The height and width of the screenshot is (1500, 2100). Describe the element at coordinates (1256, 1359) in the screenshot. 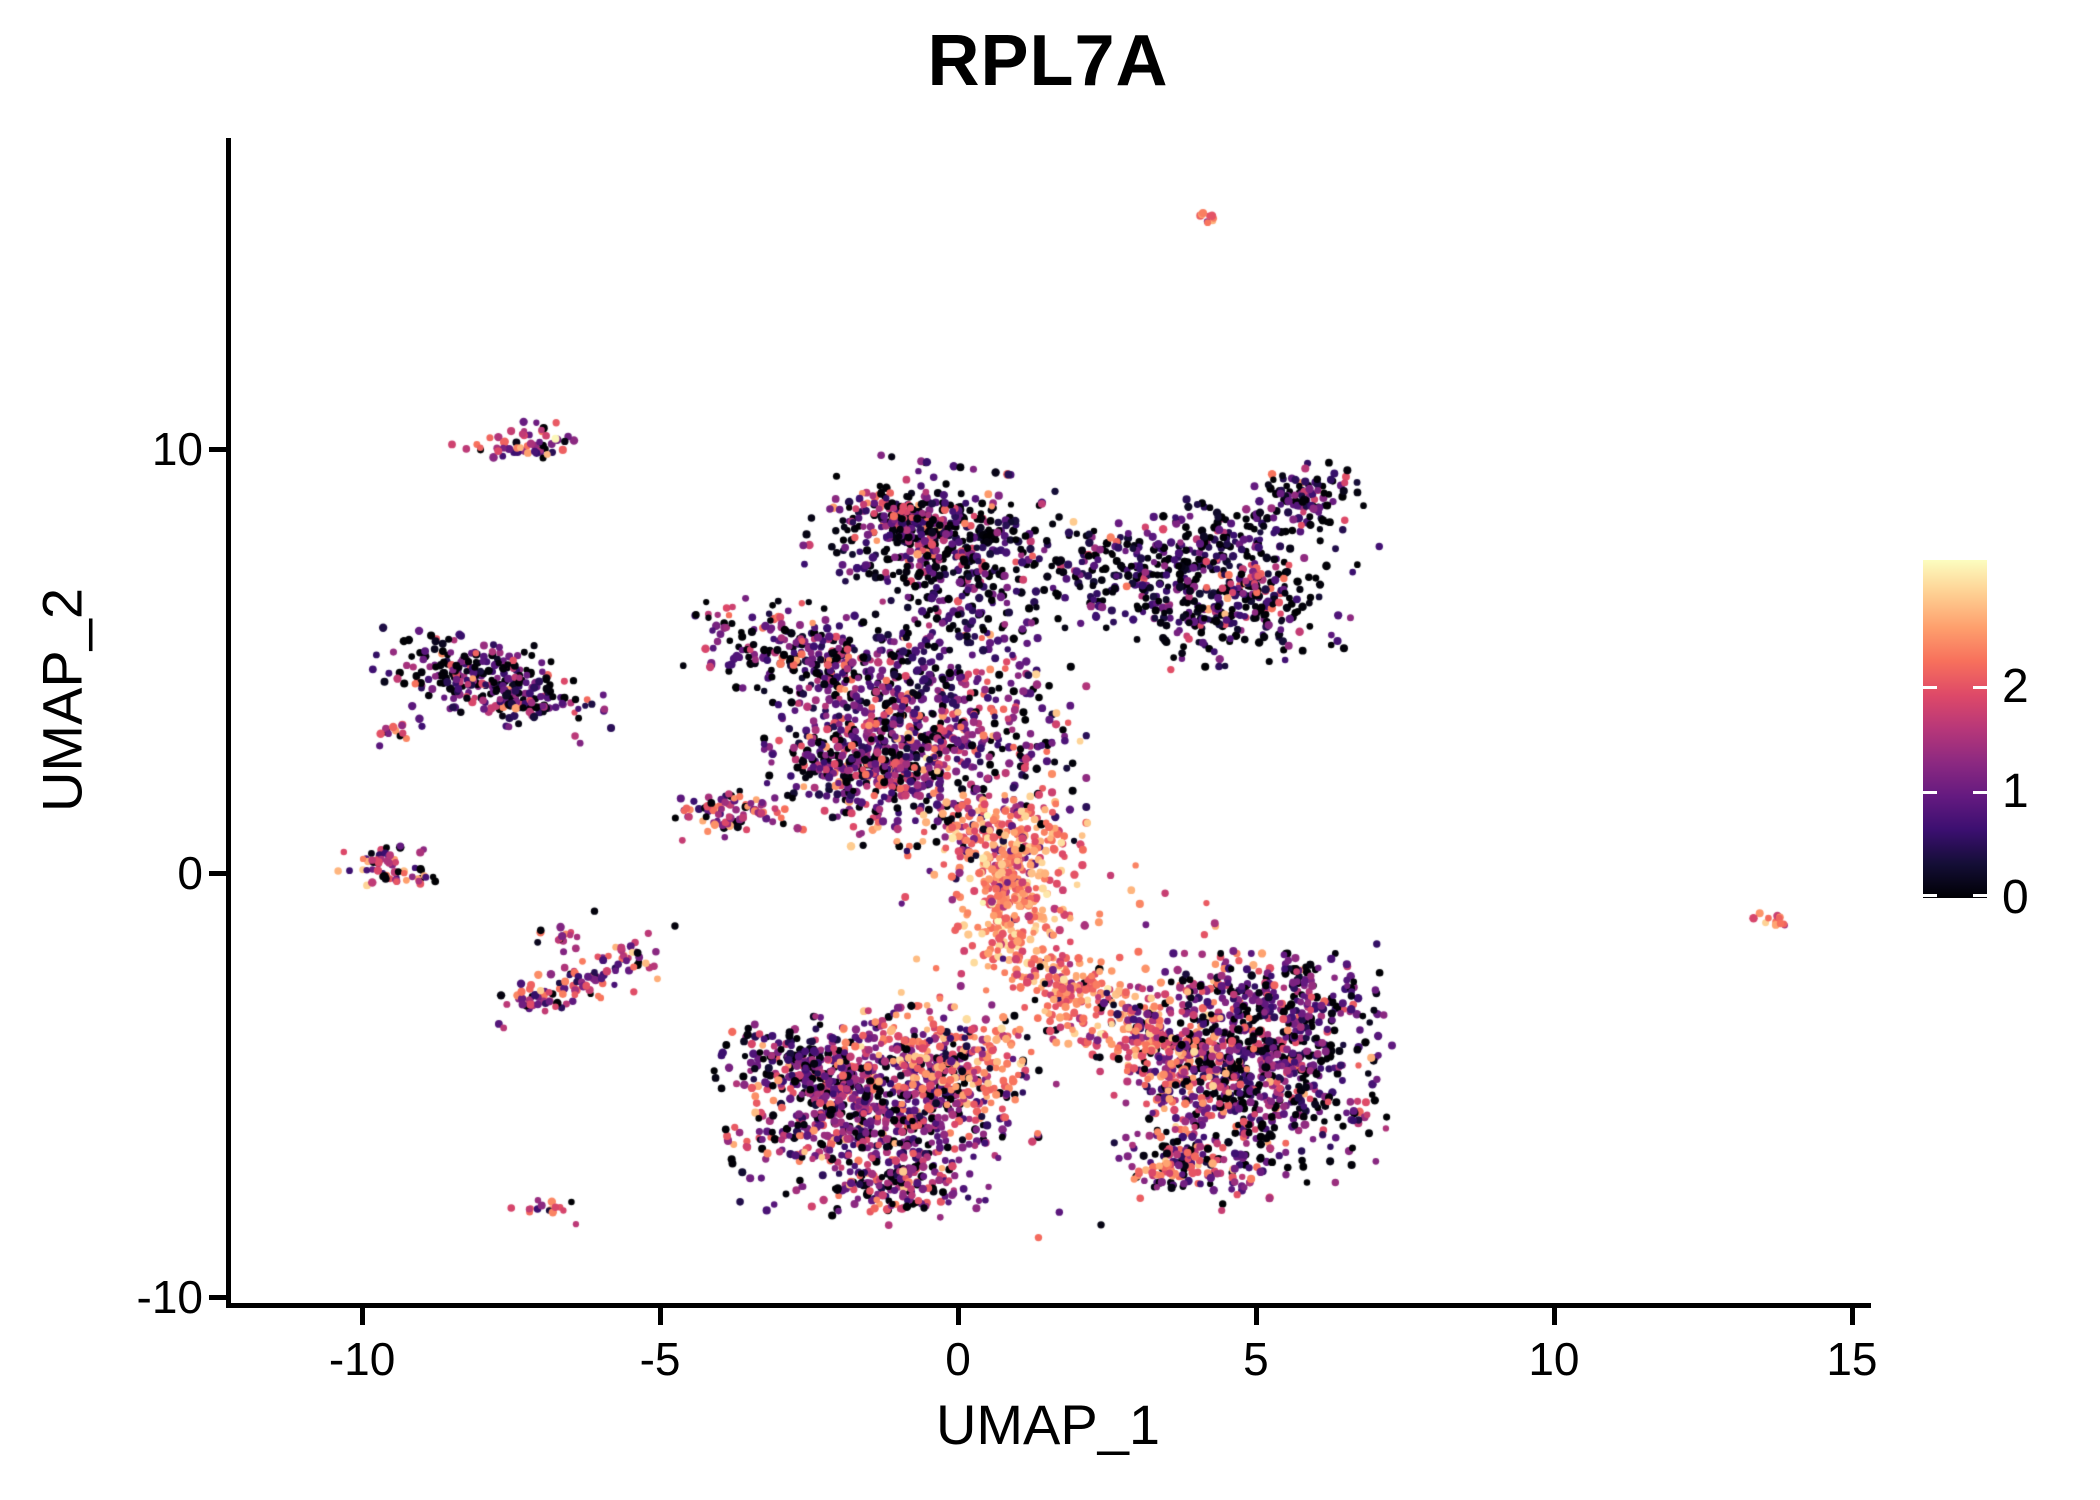

I see `x-tick-label: 5` at that location.